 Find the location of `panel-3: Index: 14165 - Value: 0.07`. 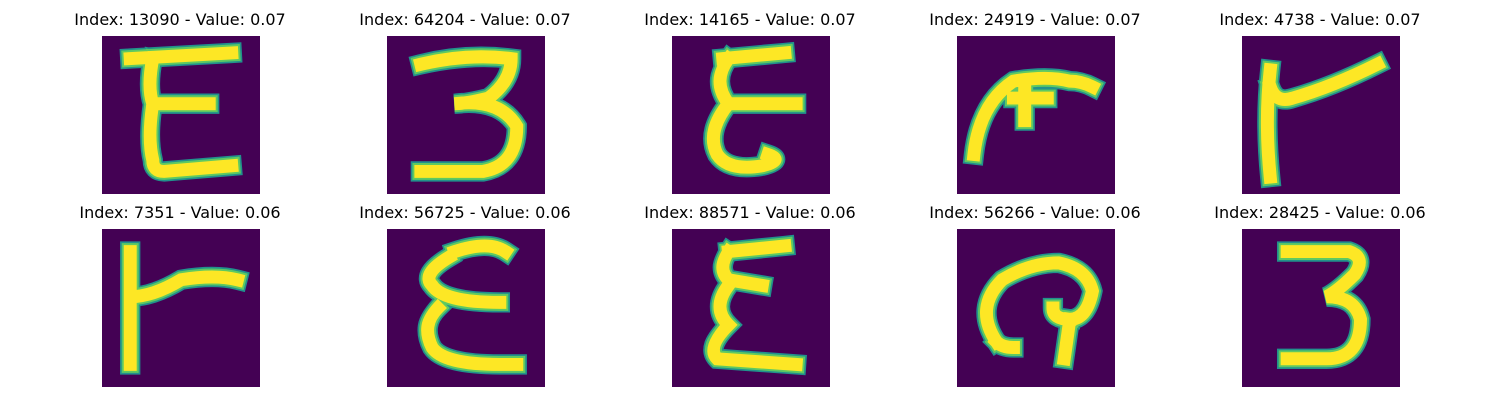

panel-3: Index: 14165 - Value: 0.07 is located at coordinates (750, 110).